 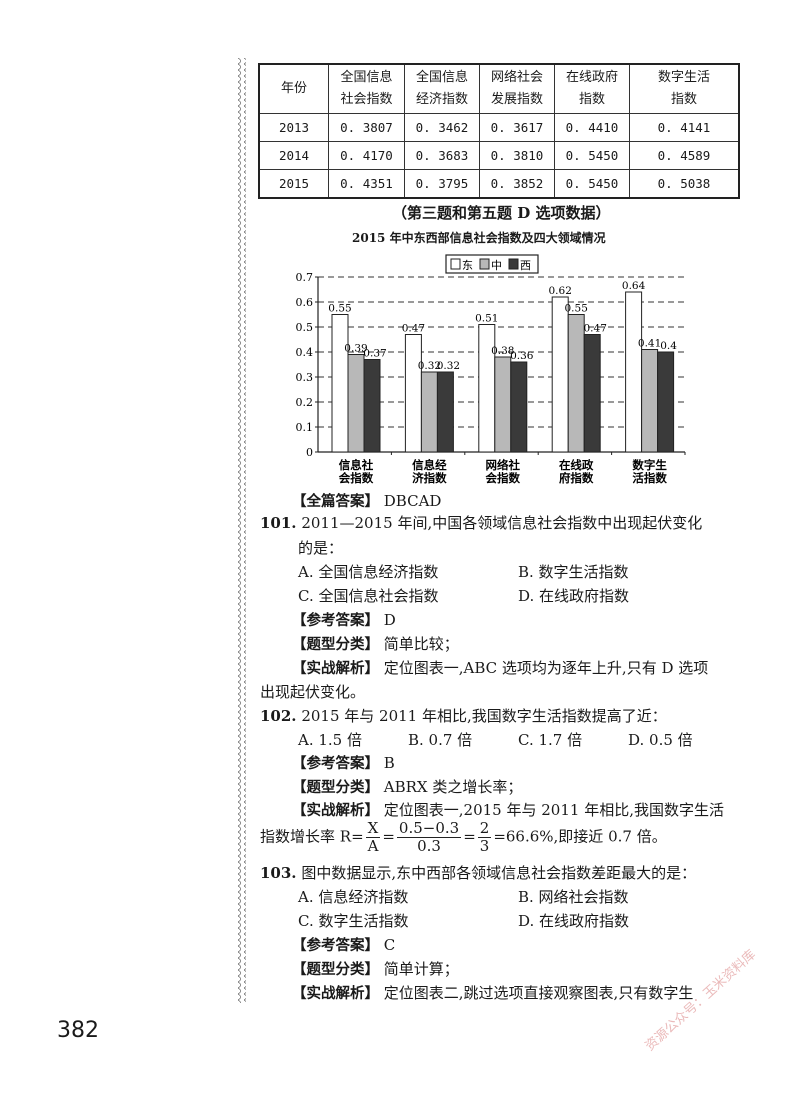 What do you see at coordinates (484, 828) in the screenshot?
I see `numerator: 2` at bounding box center [484, 828].